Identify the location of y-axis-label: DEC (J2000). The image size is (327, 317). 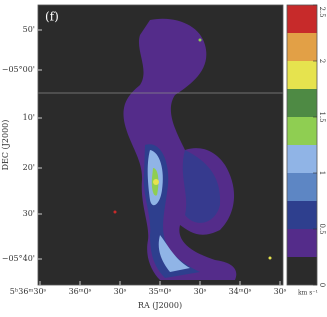
(5, 145).